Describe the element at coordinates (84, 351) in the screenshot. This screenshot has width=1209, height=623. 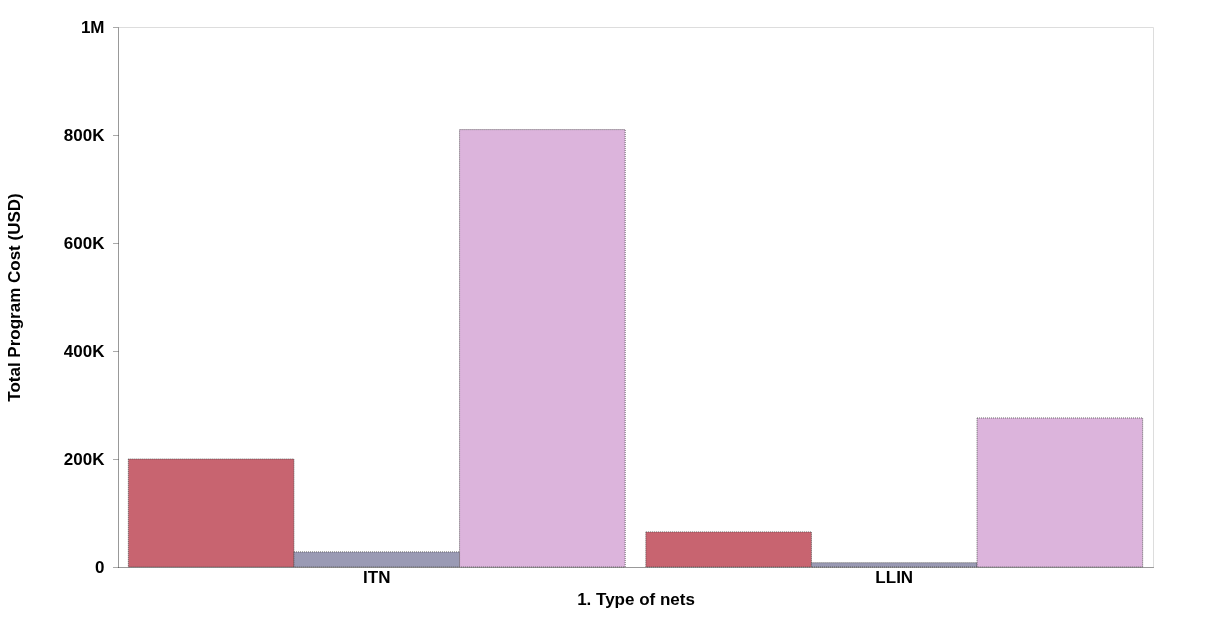
I see `y-tick-label: 400K` at that location.